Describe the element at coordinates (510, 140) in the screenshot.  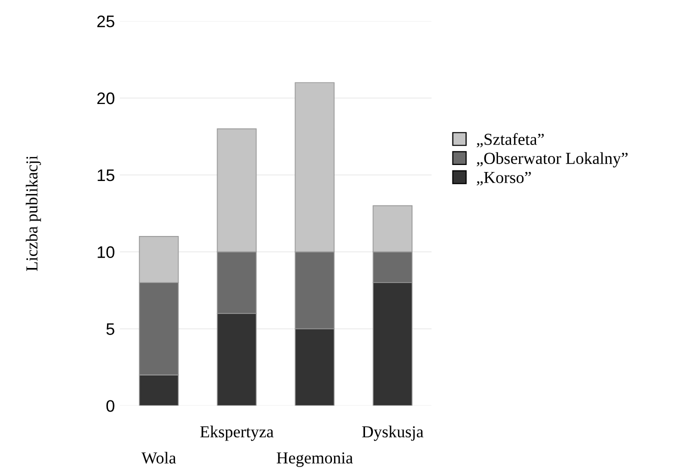
I see `legend-label: „Sztafeta”` at that location.